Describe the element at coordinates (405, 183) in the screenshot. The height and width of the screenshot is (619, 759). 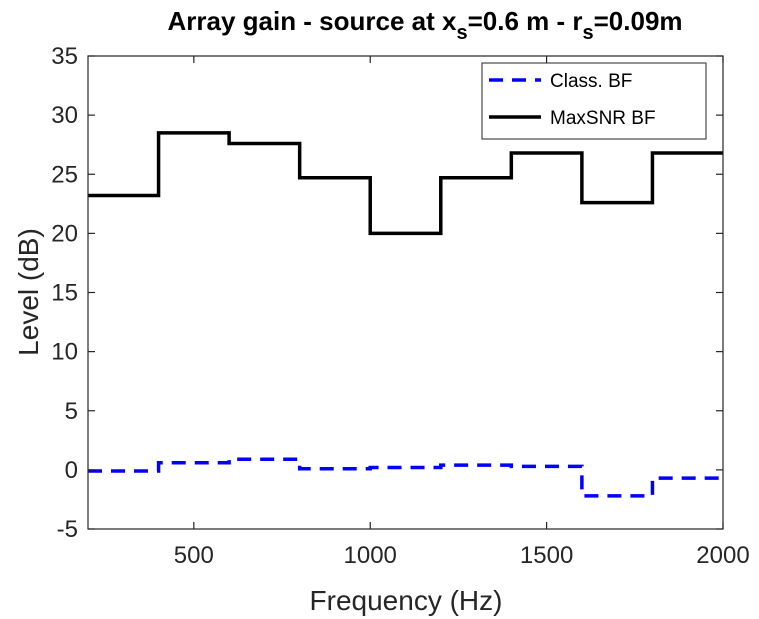
I see `series-line-maxsnr-bf` at that location.